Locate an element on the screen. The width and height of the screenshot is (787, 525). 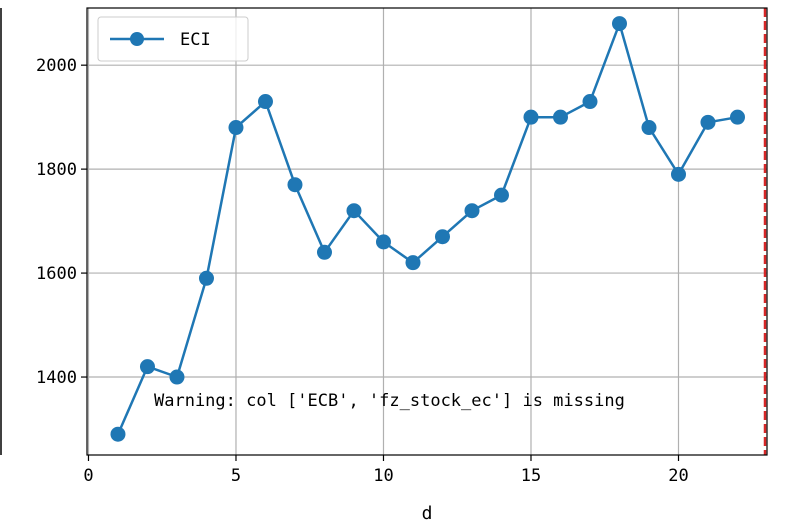
x-axis-label: d is located at coordinates (427, 513).